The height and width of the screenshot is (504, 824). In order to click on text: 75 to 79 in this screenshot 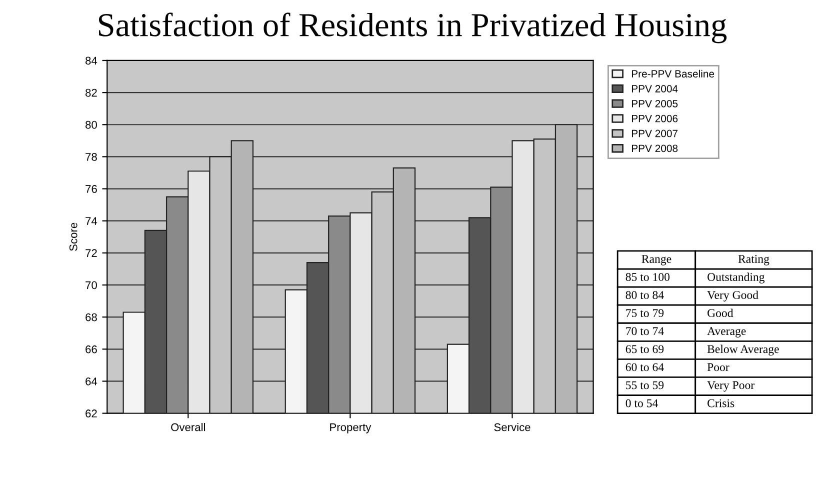, I will do `click(645, 313)`.